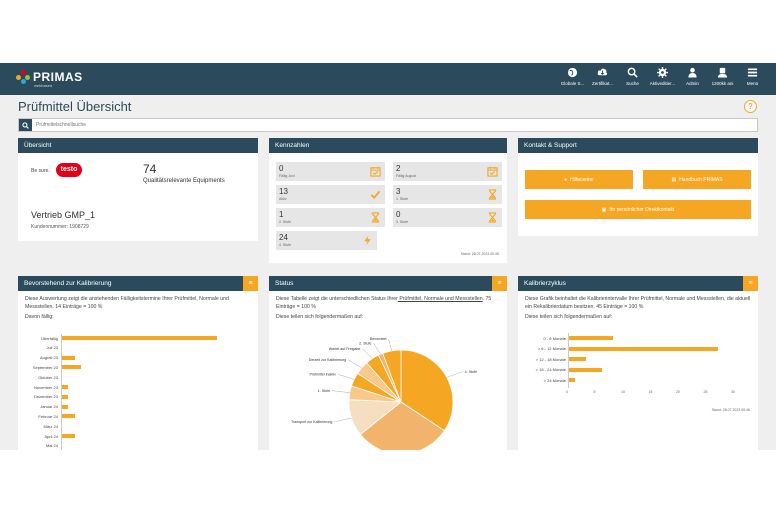 This screenshot has width=776, height=519. I want to click on kpi-stufe-1: 3 1. Stufe, so click(447, 194).